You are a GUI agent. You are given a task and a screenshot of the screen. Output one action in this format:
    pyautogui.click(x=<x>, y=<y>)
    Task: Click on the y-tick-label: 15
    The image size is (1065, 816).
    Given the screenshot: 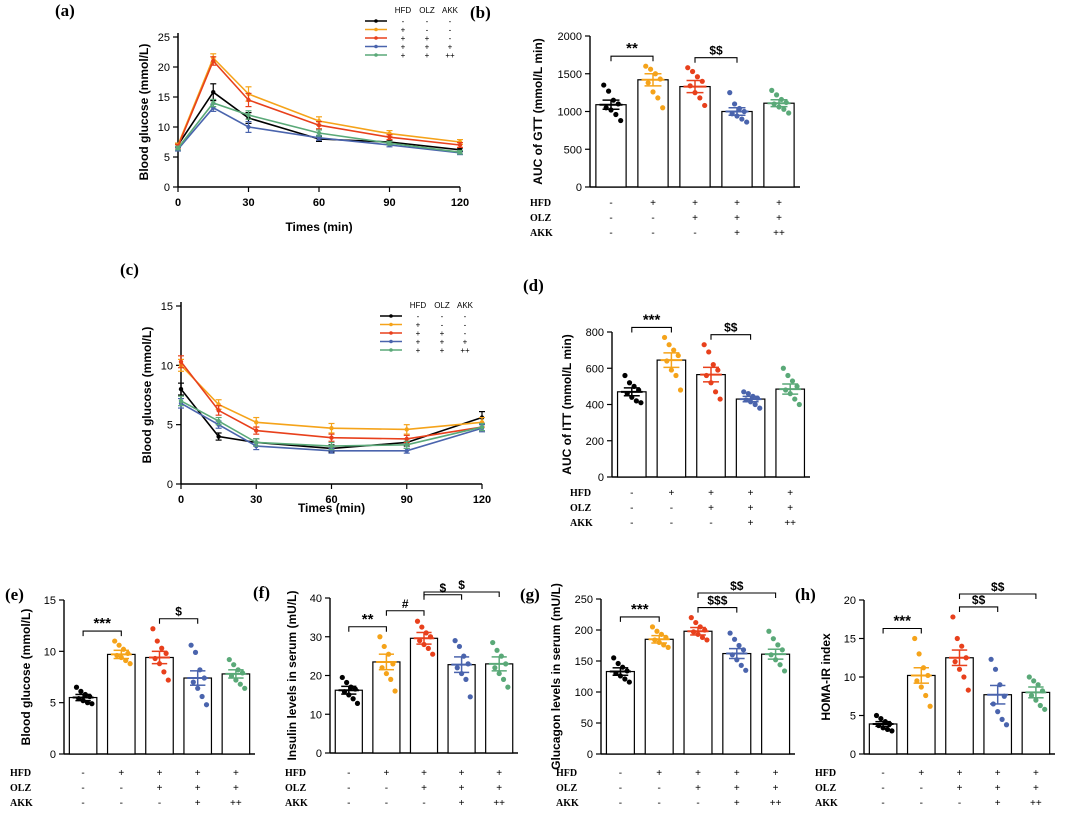 What is the action you would take?
    pyautogui.click(x=50, y=601)
    